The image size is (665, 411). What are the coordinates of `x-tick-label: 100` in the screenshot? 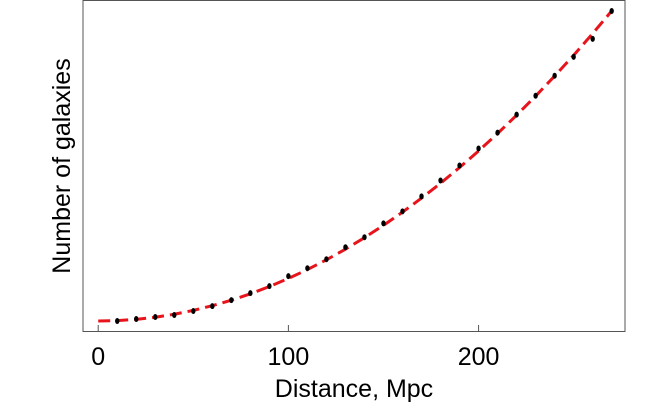 It's located at (289, 357).